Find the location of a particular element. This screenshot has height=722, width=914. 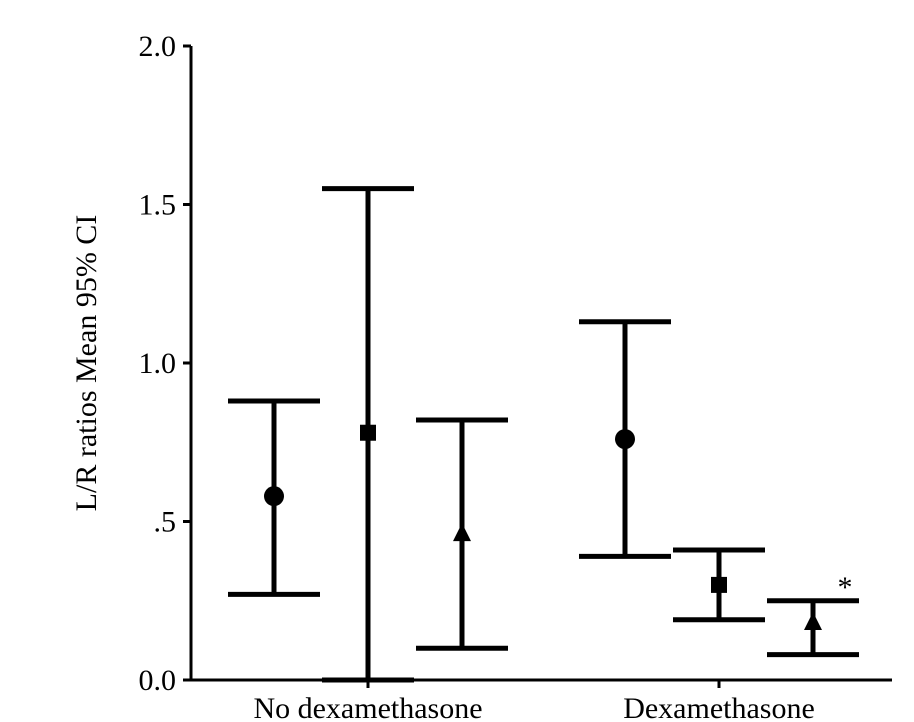

y-axis-ticks: 0.0 .5 1.0 1.5 2.0 is located at coordinates (165, 363).